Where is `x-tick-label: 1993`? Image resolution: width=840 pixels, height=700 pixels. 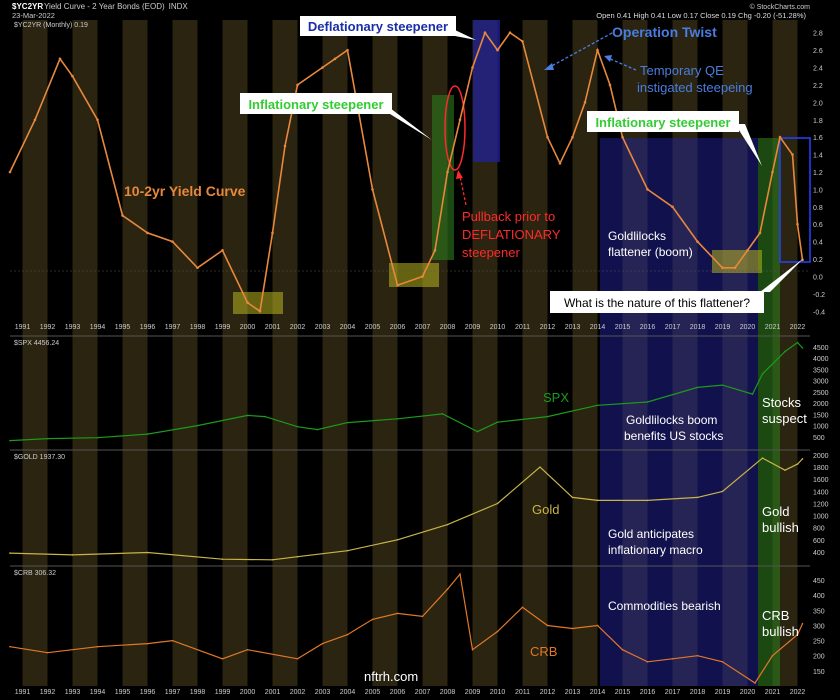
x-tick-label: 1993 is located at coordinates (73, 692).